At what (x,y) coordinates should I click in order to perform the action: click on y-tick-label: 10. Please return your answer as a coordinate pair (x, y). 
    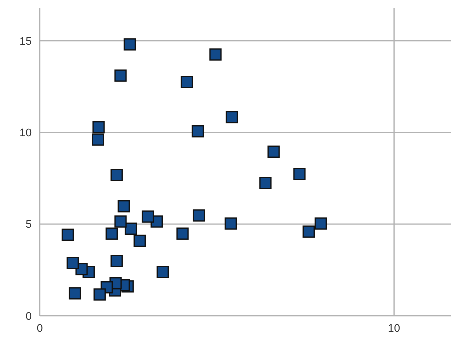
    Looking at the image, I should click on (26, 134).